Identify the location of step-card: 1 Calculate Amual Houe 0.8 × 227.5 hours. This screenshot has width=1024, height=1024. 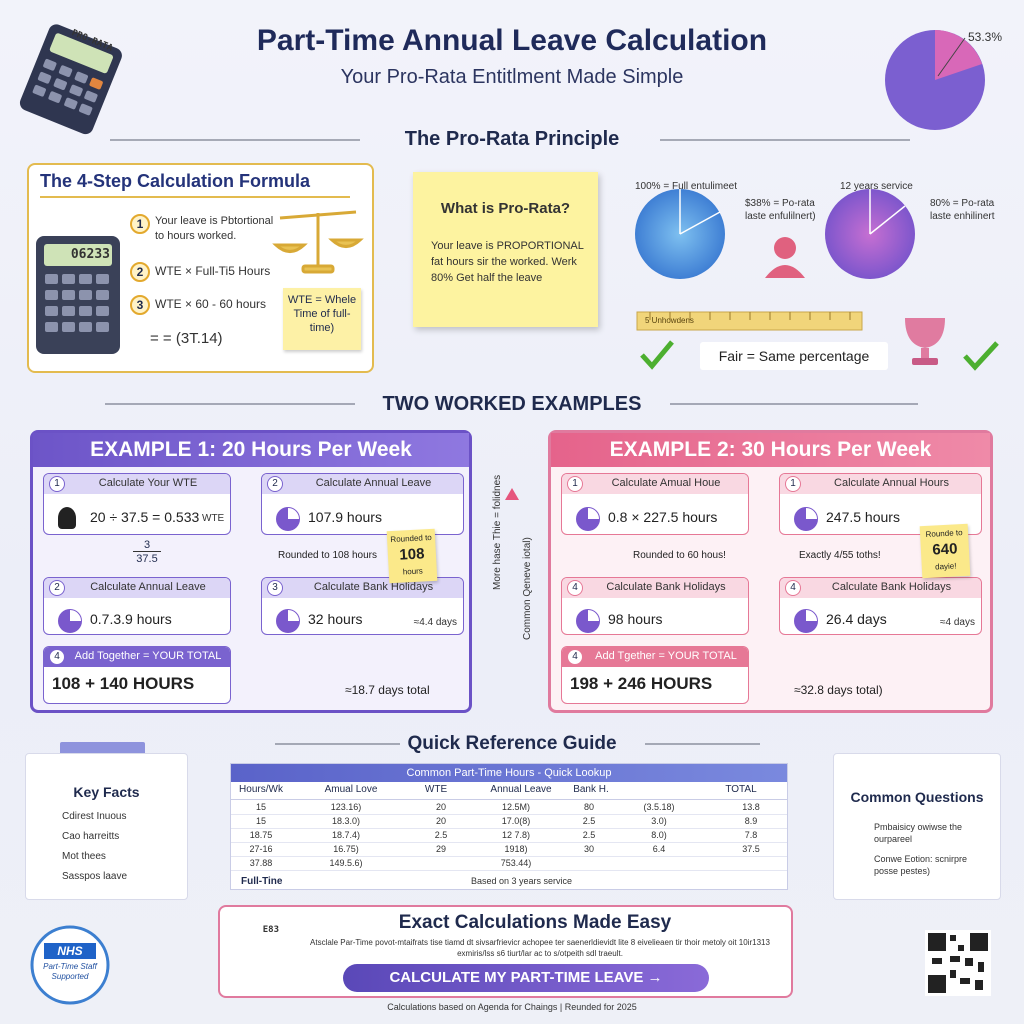
(655, 504).